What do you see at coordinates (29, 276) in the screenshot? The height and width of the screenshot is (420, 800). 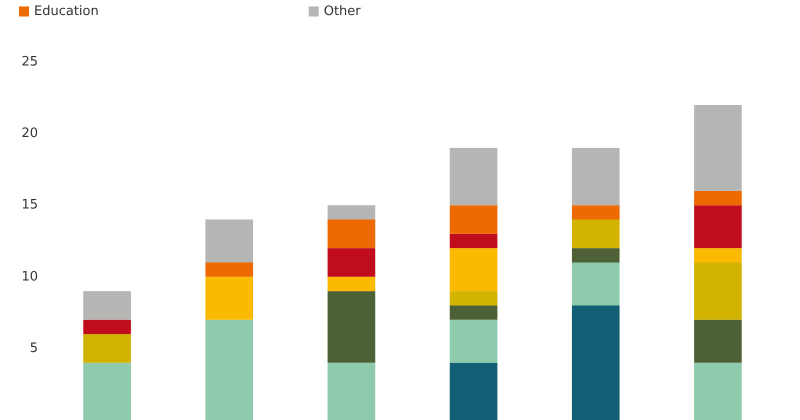 I see `y-tick-label: 10` at bounding box center [29, 276].